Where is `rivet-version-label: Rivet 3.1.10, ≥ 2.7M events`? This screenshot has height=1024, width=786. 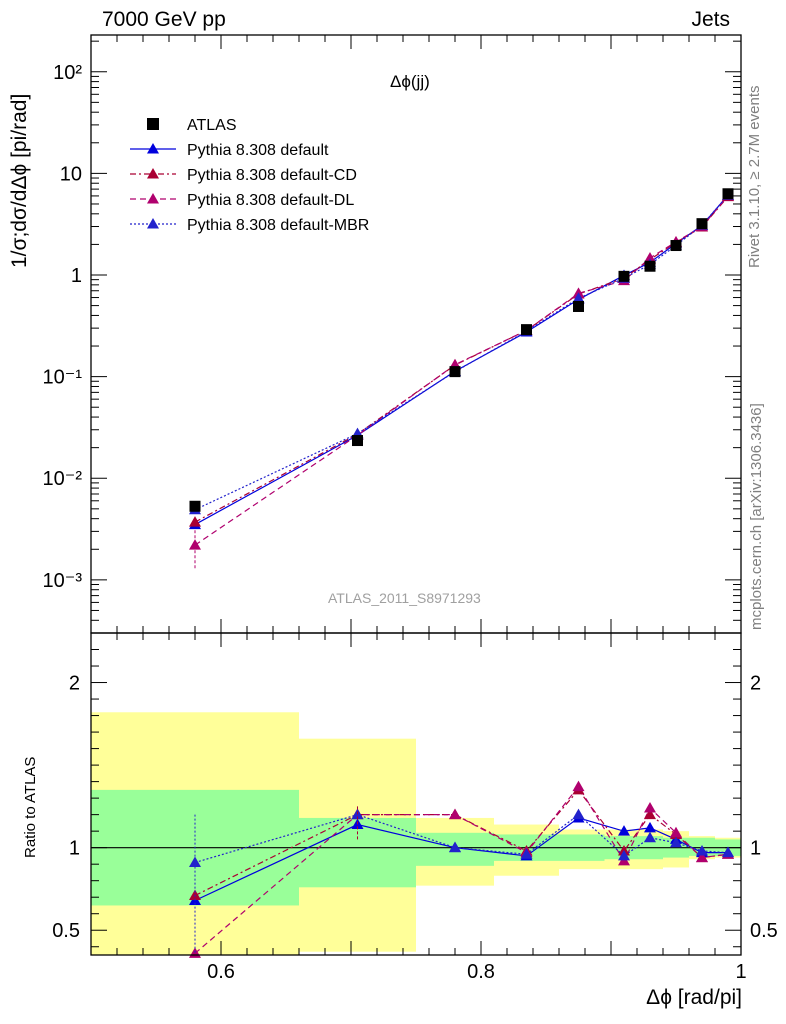 rivet-version-label: Rivet 3.1.10, ≥ 2.7M events is located at coordinates (754, 177).